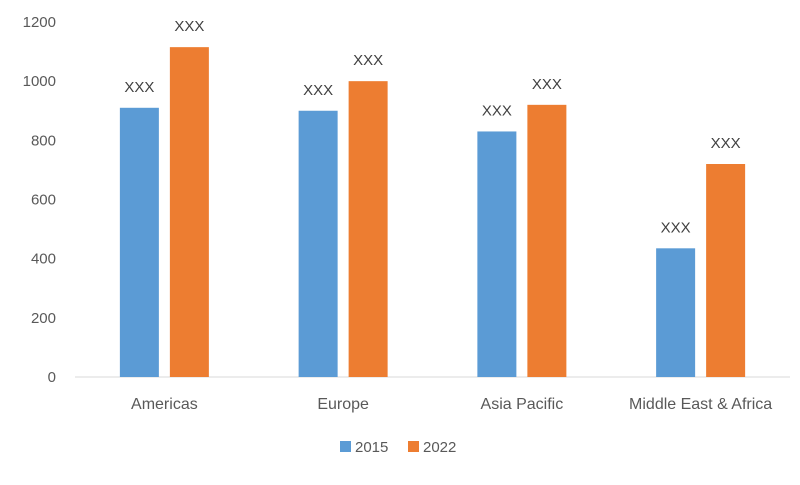 Image resolution: width=800 pixels, height=485 pixels. Describe the element at coordinates (371, 447) in the screenshot. I see `legend-label: 2015` at that location.